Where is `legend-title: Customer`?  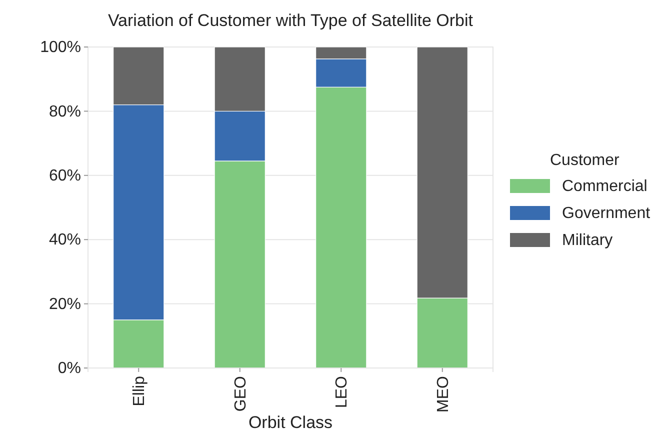
legend-title: Customer is located at coordinates (585, 160).